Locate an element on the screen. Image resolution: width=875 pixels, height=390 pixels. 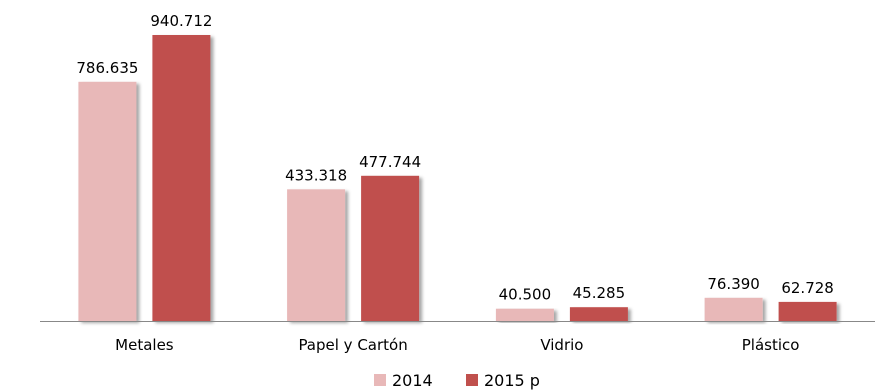
category-label-papel-y-carton: Papel y Cartón is located at coordinates (352, 345).